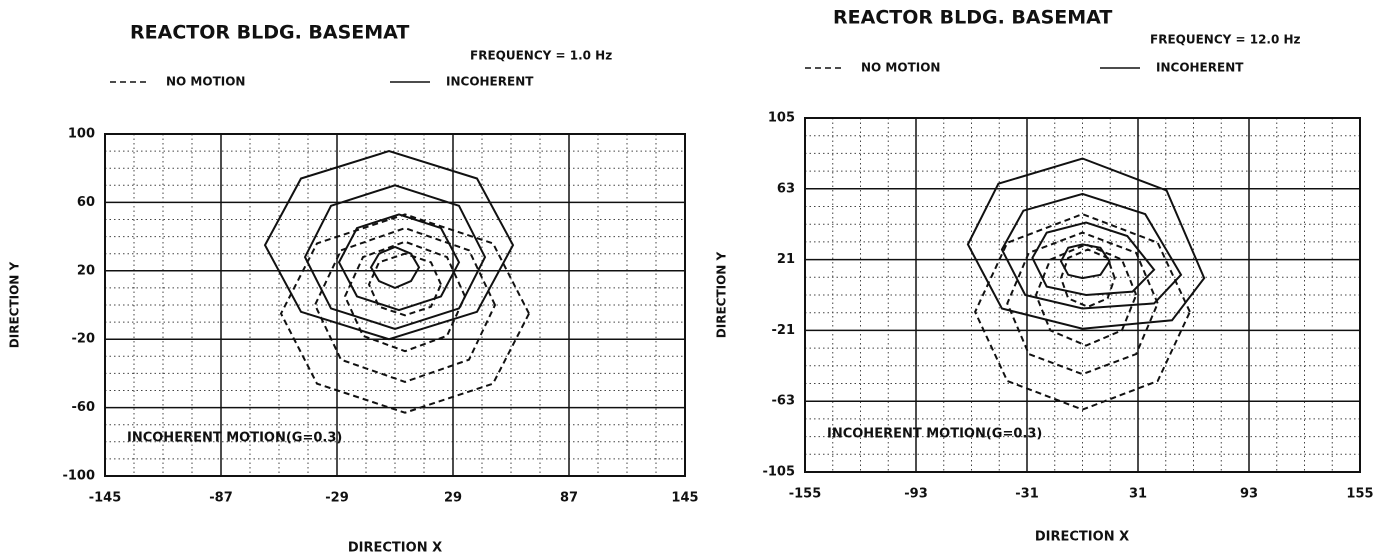  I want to click on y-tick-label: -21, so click(784, 330).